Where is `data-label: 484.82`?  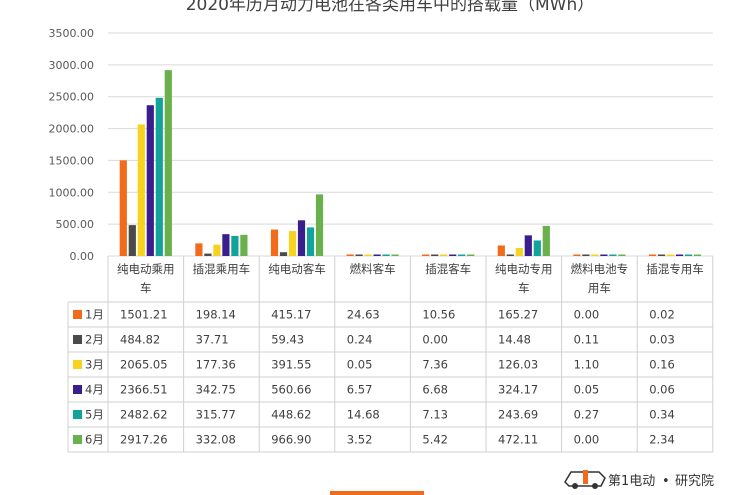
data-label: 484.82 is located at coordinates (140, 340).